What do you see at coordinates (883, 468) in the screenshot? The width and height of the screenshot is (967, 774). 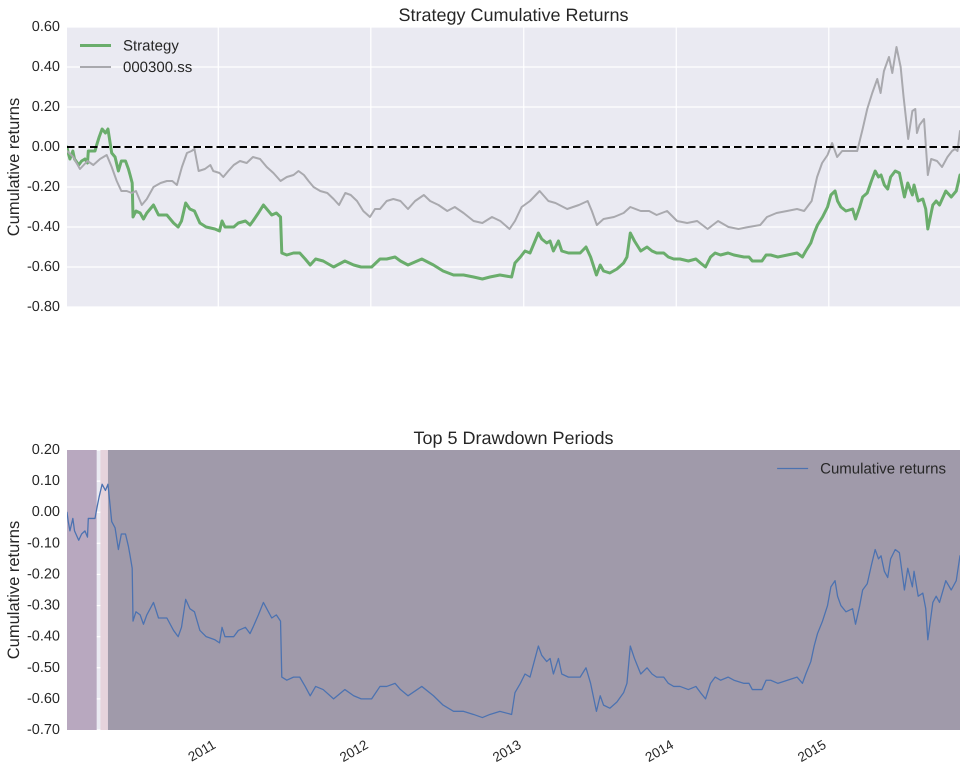 I see `legend-label: Cumulative returns` at bounding box center [883, 468].